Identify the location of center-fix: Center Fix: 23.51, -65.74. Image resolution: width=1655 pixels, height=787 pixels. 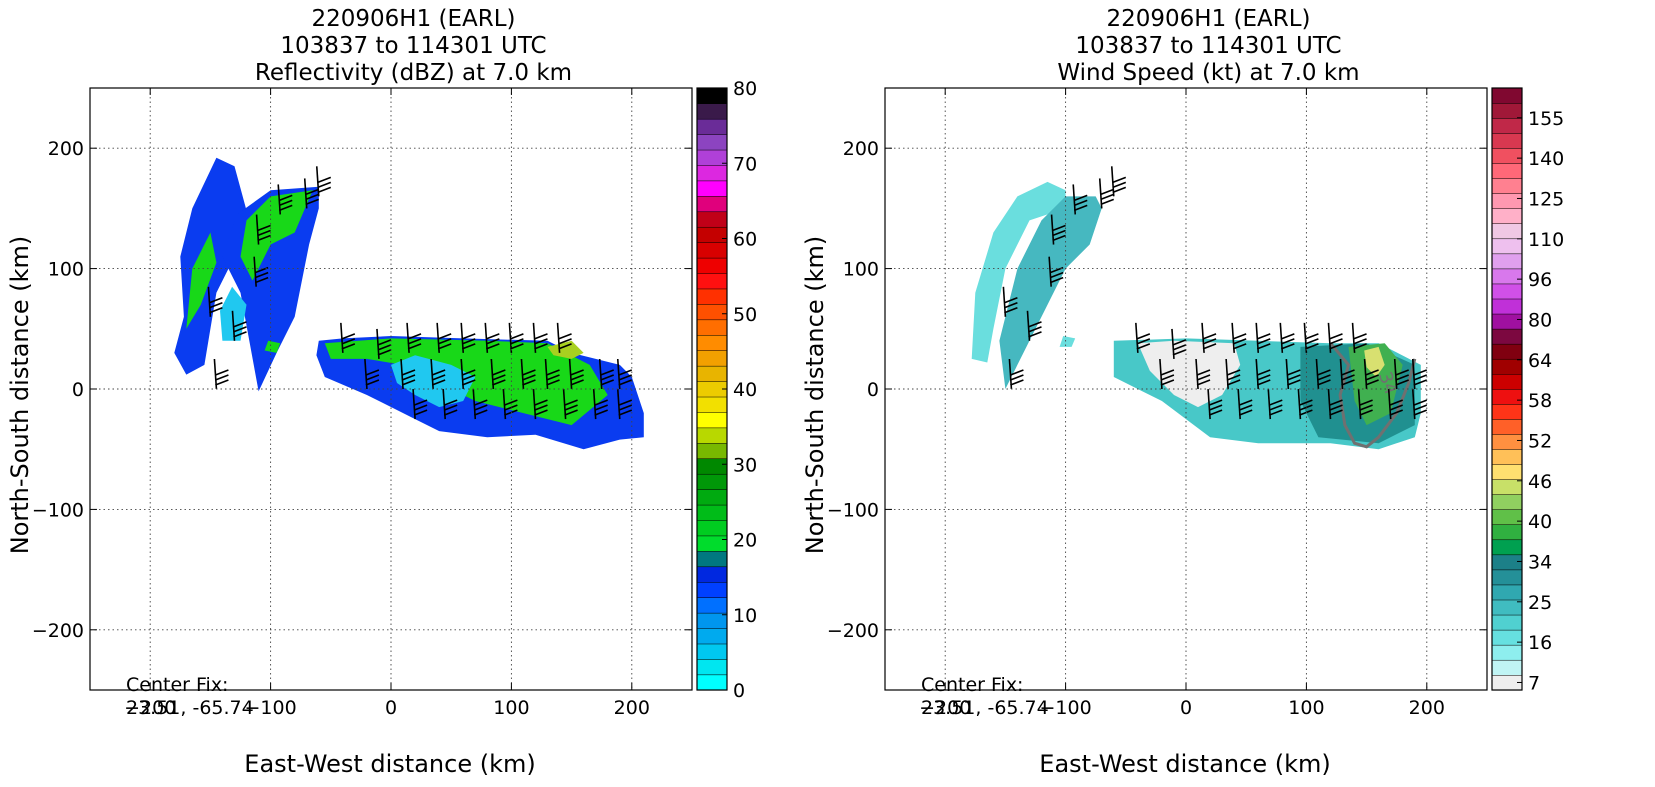
(190, 697).